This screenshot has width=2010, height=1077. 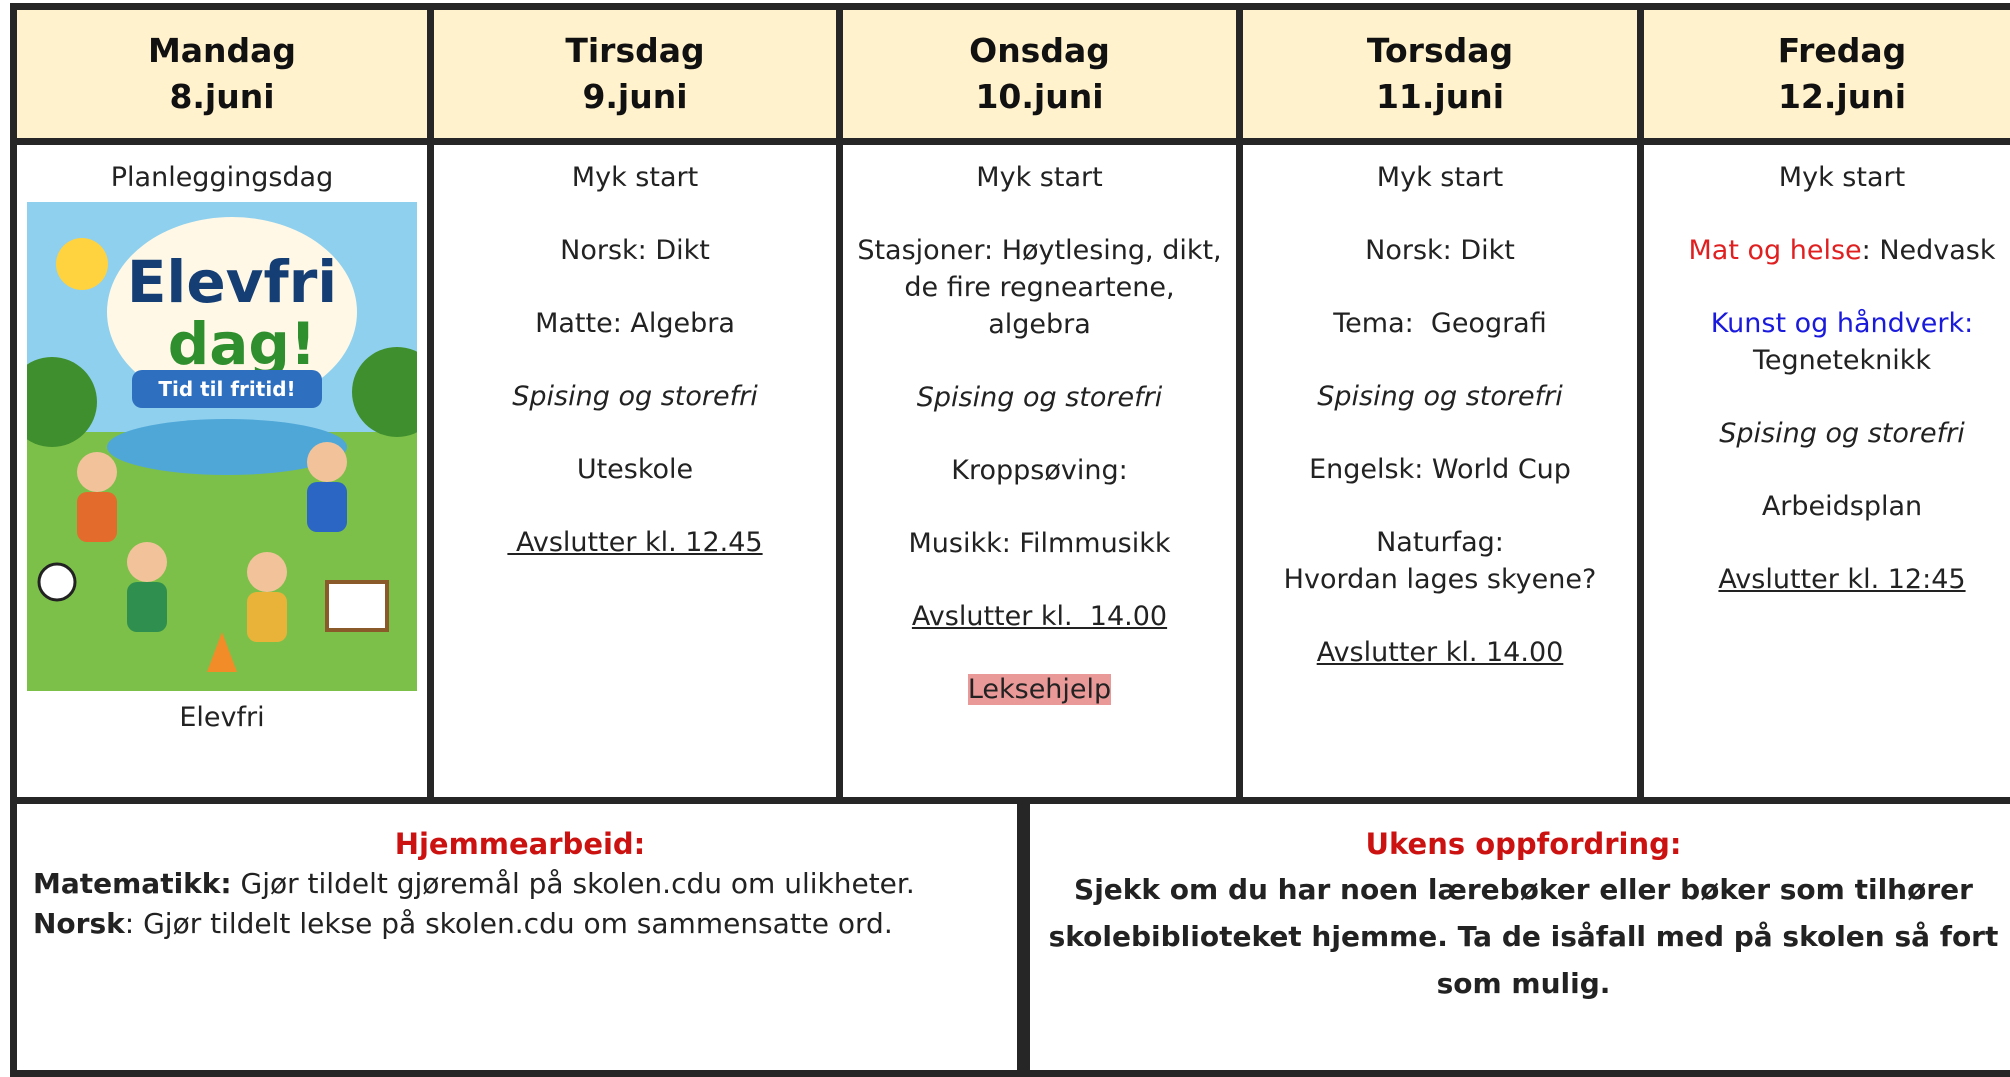 I want to click on item-line: Kunst og håndverk:, so click(x=1832, y=323).